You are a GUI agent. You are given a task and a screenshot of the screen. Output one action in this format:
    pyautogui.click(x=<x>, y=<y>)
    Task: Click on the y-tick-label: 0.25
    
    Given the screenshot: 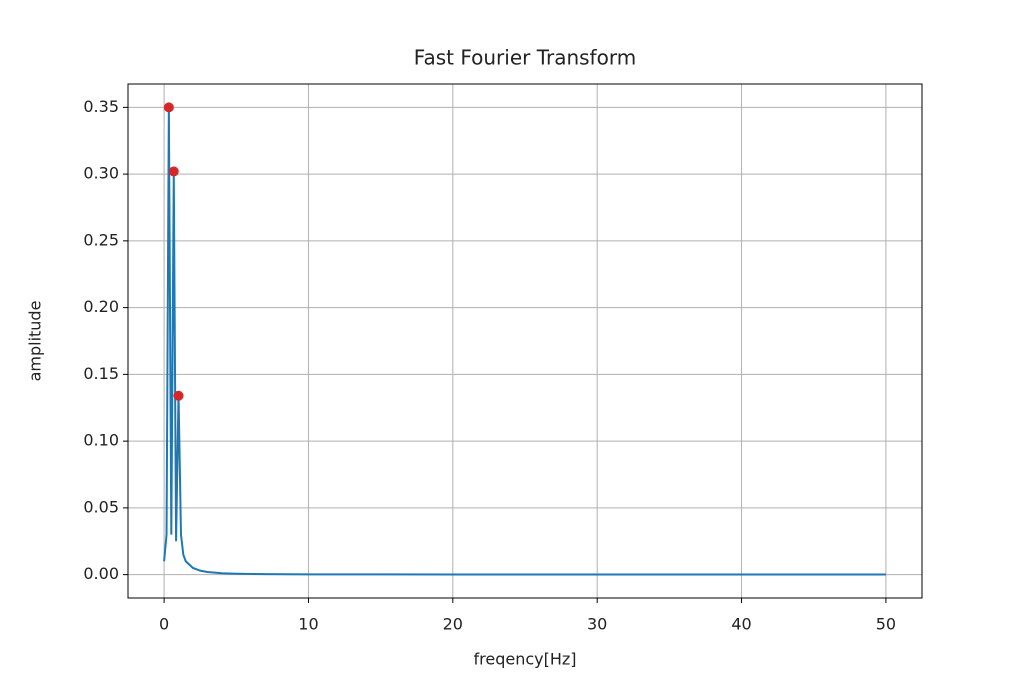 What is the action you would take?
    pyautogui.click(x=101, y=239)
    